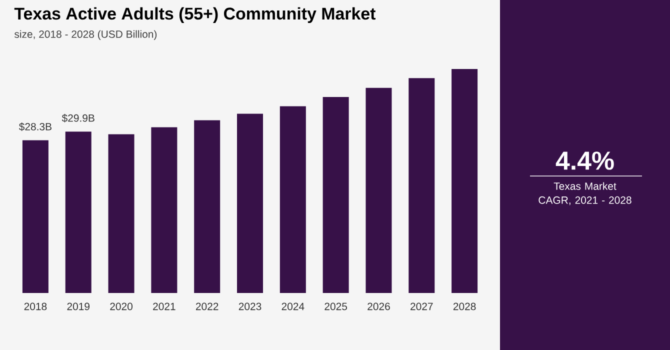 The height and width of the screenshot is (350, 670). Describe the element at coordinates (336, 306) in the screenshot. I see `x-tick-label: 2025` at that location.